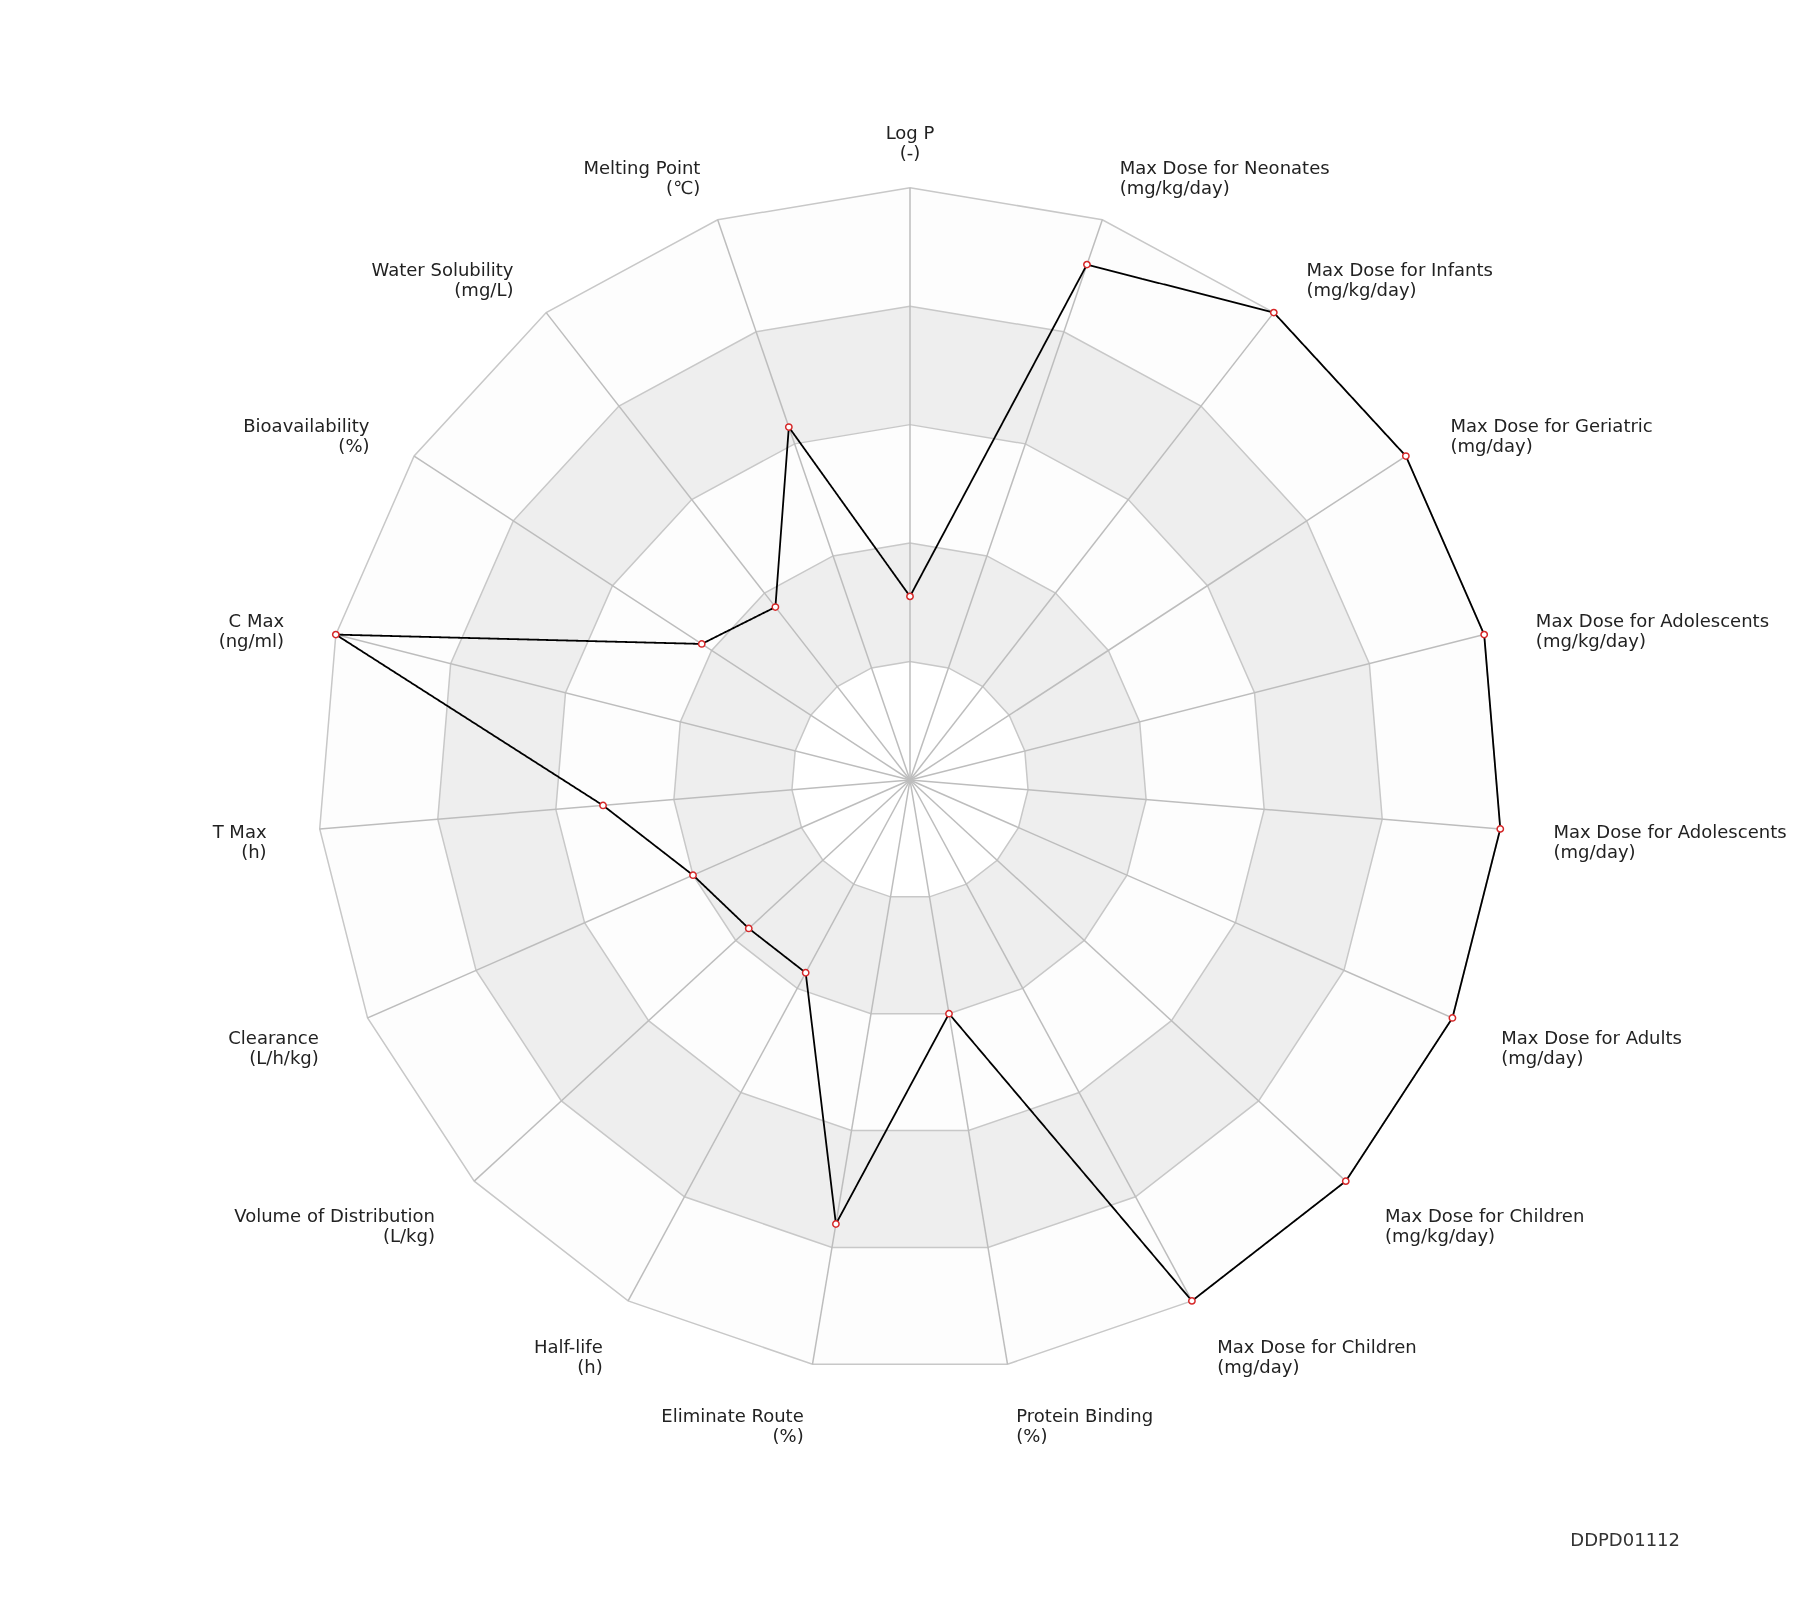  I want to click on spoke-label: Max Dose for Children (mg/kg/day), so click(1484, 1226).